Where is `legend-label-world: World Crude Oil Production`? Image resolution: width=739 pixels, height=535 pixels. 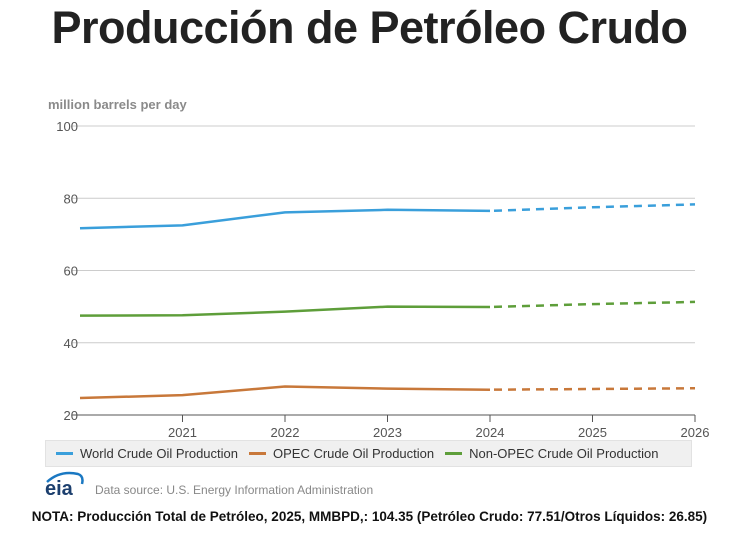
legend-label-world: World Crude Oil Production is located at coordinates (159, 453).